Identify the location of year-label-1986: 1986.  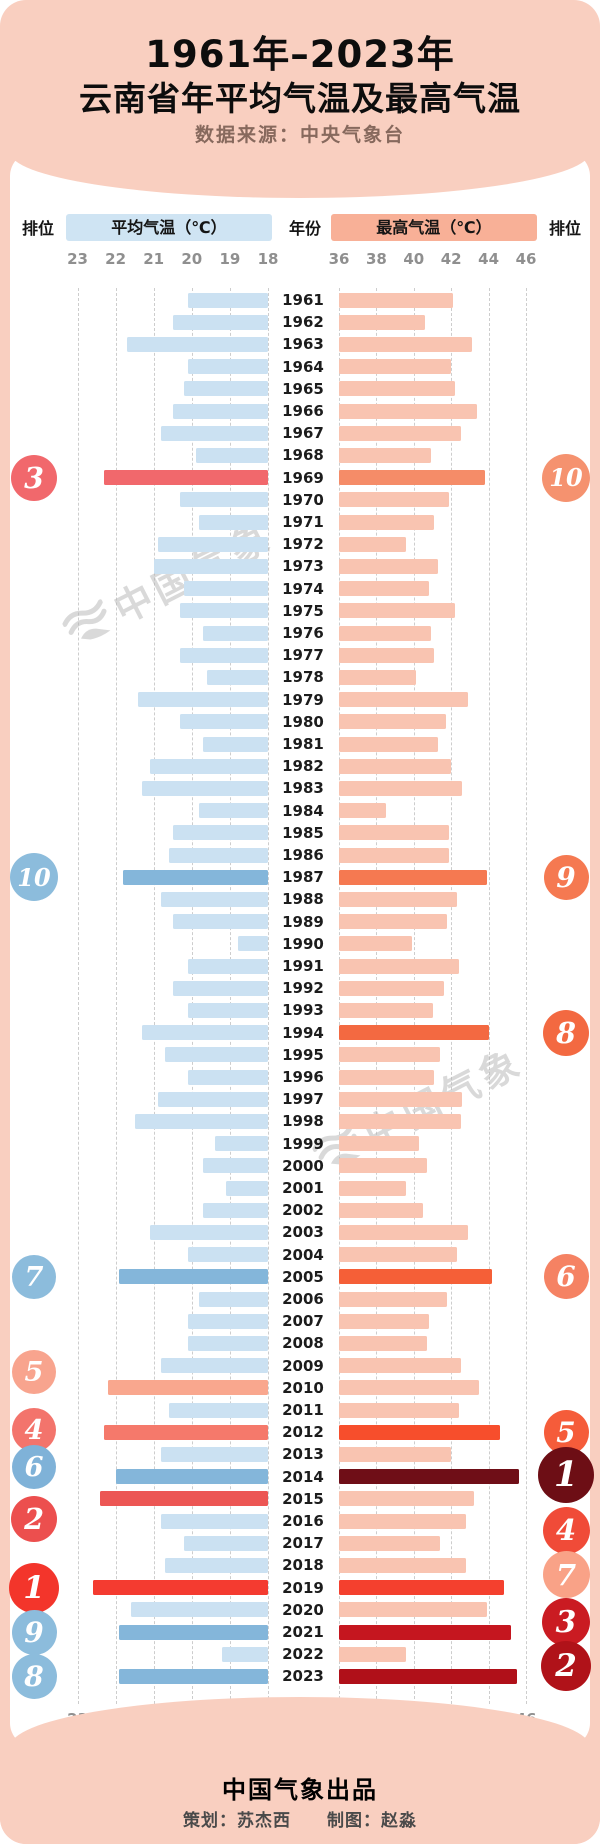
(303, 855).